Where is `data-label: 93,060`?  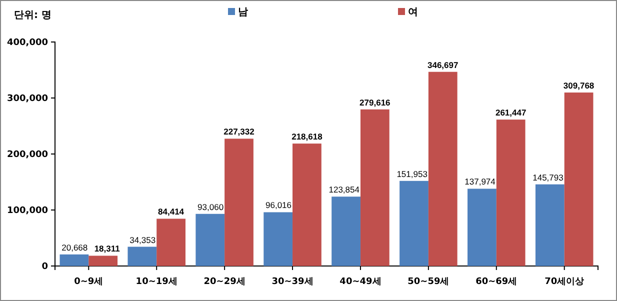
data-label: 93,060 is located at coordinates (211, 207).